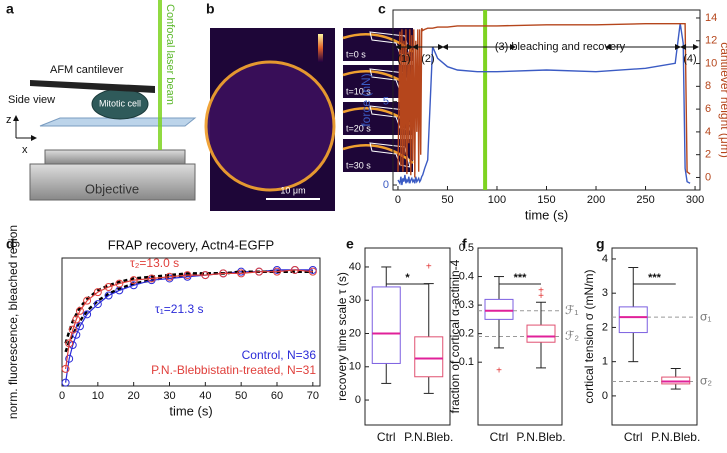  Describe the element at coordinates (92, 86) in the screenshot. I see `cantilever` at that location.